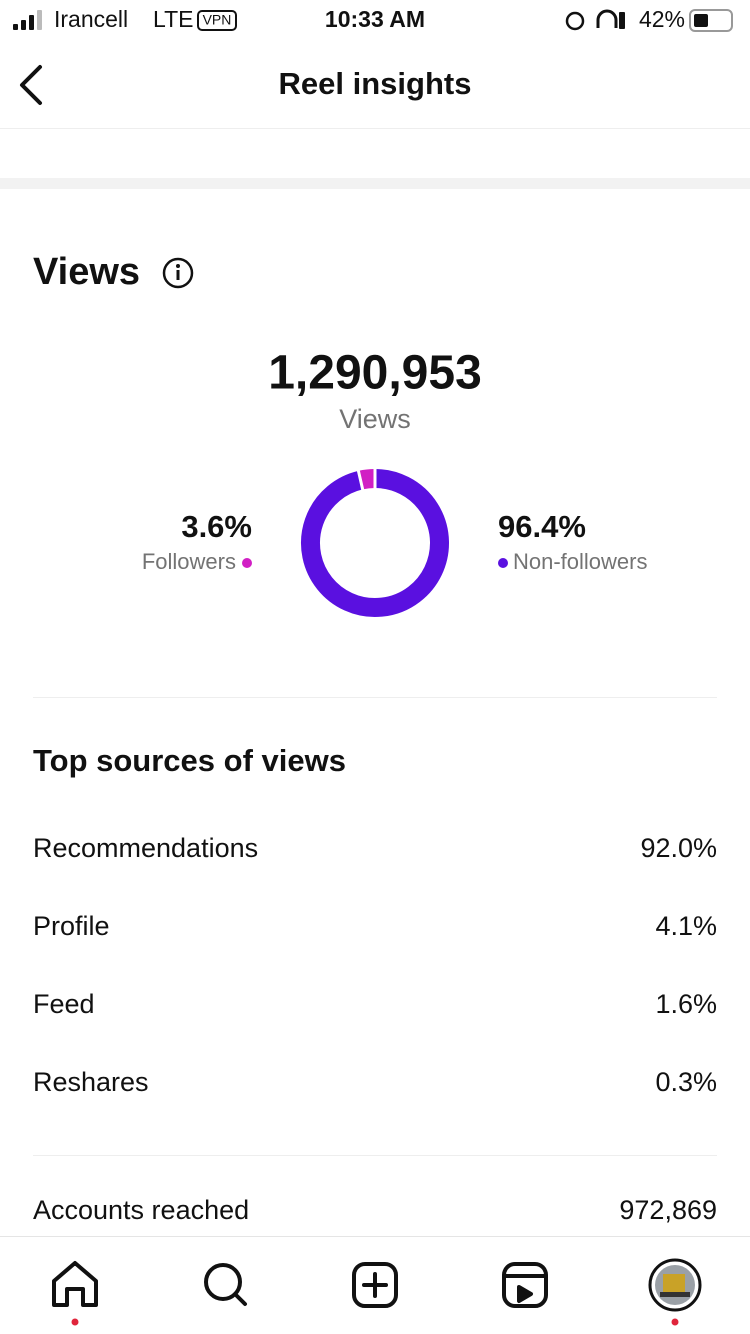 The height and width of the screenshot is (1334, 750). I want to click on donut, so click(375, 542).